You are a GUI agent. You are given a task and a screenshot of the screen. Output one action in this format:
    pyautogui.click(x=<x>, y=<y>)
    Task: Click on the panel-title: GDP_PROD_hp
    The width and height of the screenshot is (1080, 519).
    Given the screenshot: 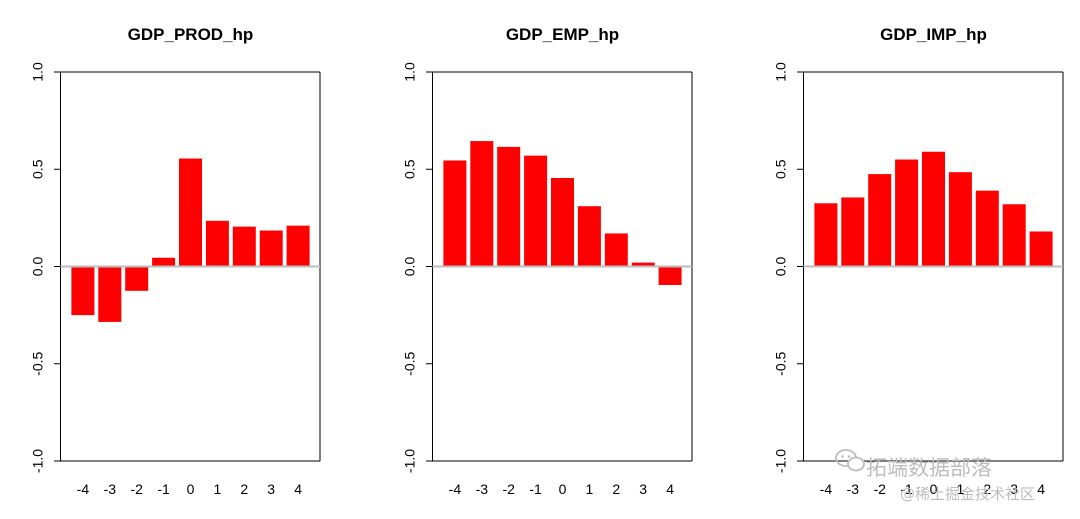 What is the action you would take?
    pyautogui.click(x=191, y=34)
    